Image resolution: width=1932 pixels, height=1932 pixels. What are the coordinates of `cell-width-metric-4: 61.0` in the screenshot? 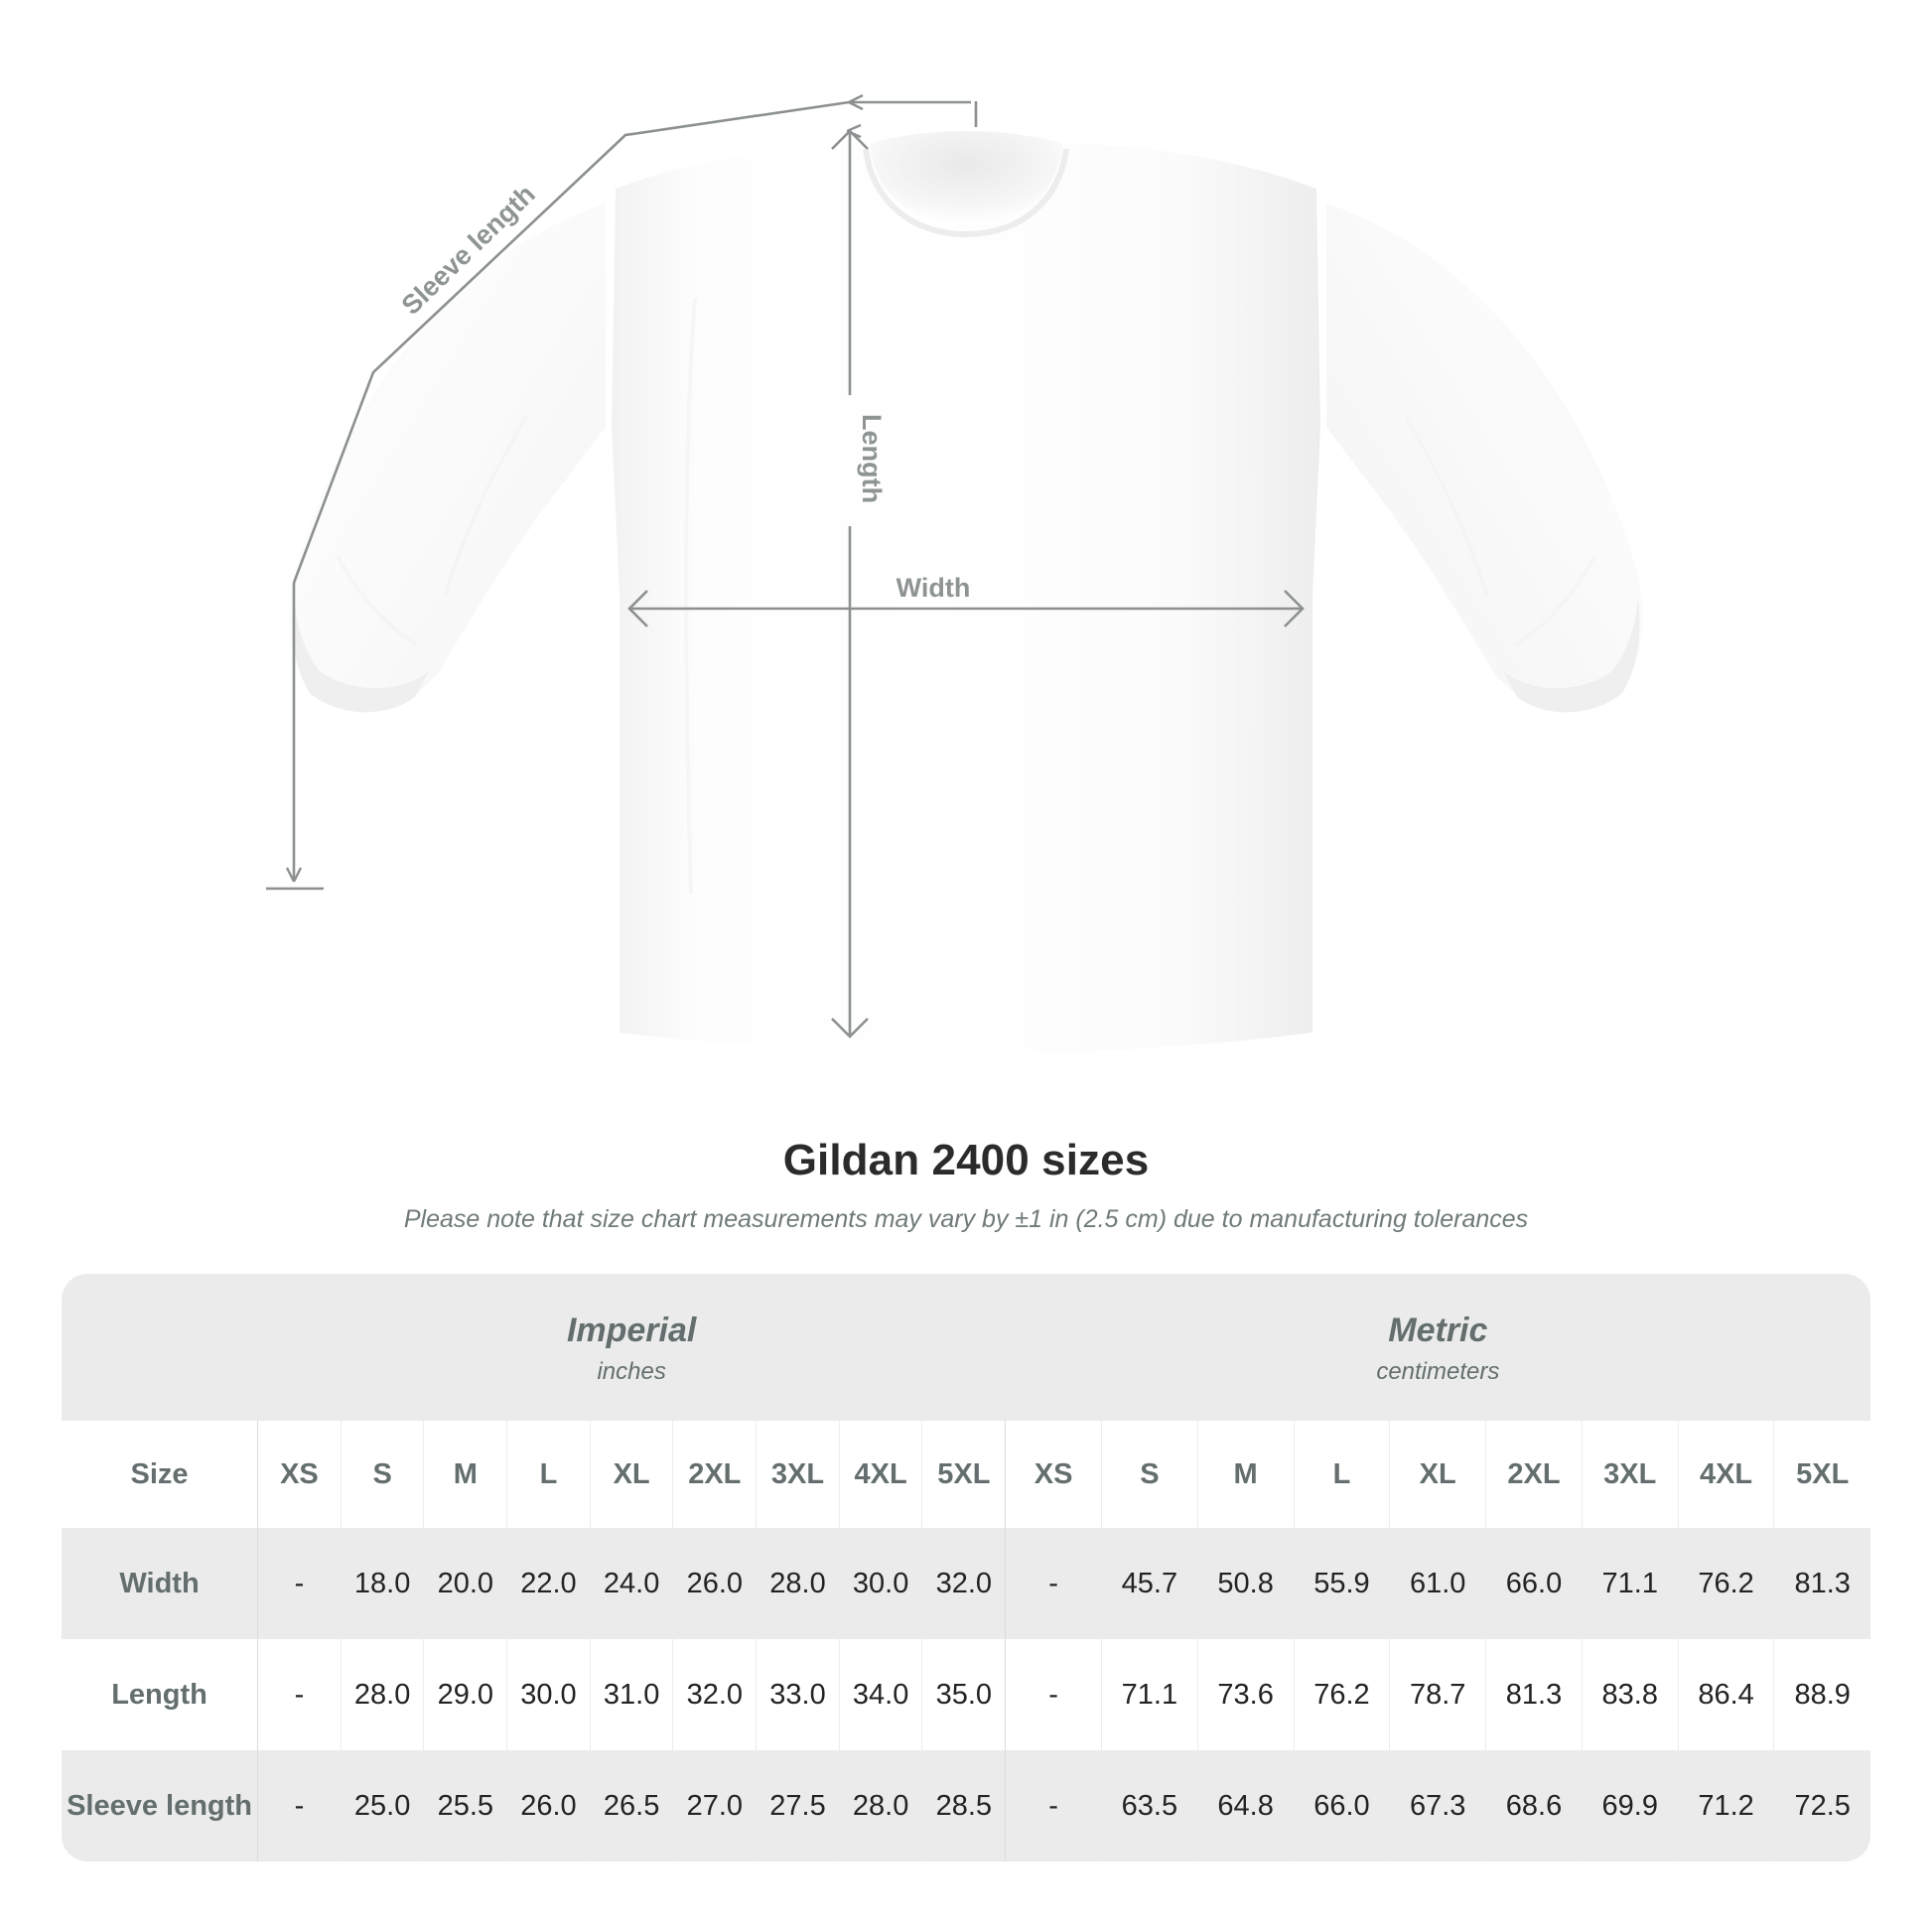 It's located at (1438, 1584).